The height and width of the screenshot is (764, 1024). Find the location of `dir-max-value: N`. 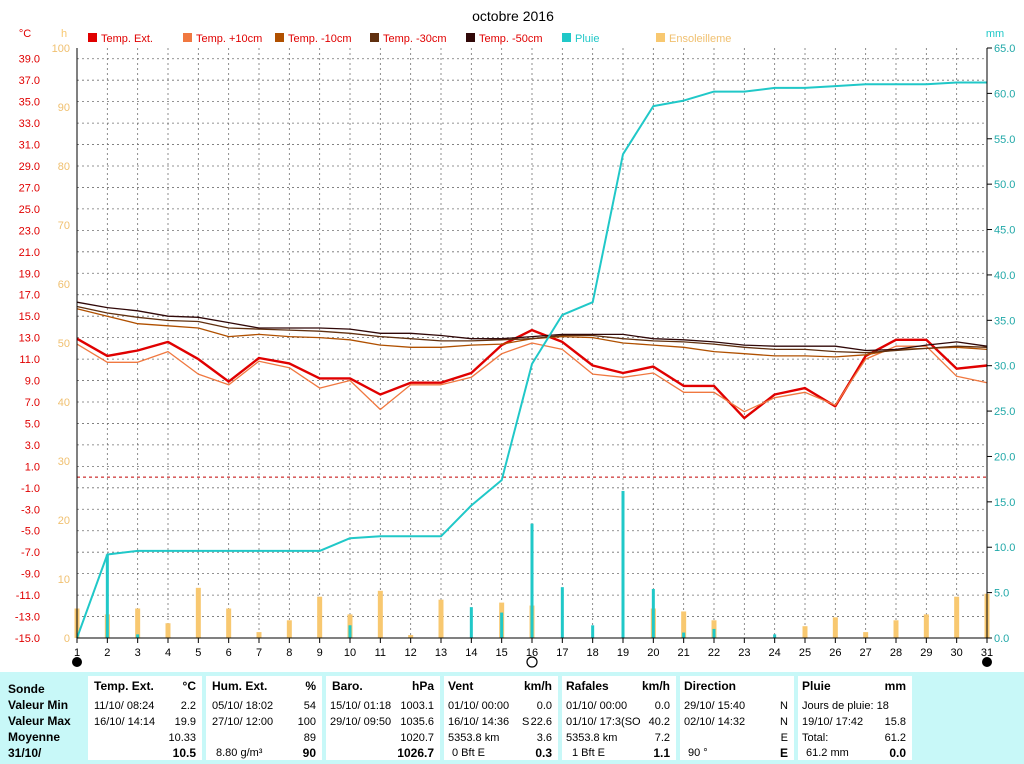

dir-max-value: N is located at coordinates (784, 722).